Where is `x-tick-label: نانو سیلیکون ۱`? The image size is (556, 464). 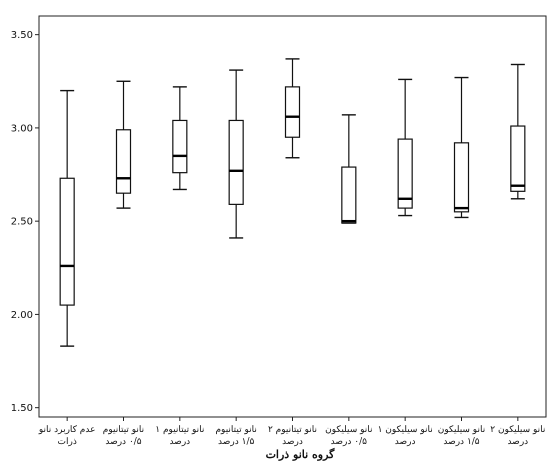 x-tick-label: نانو سیلیکون ۱ is located at coordinates (405, 430).